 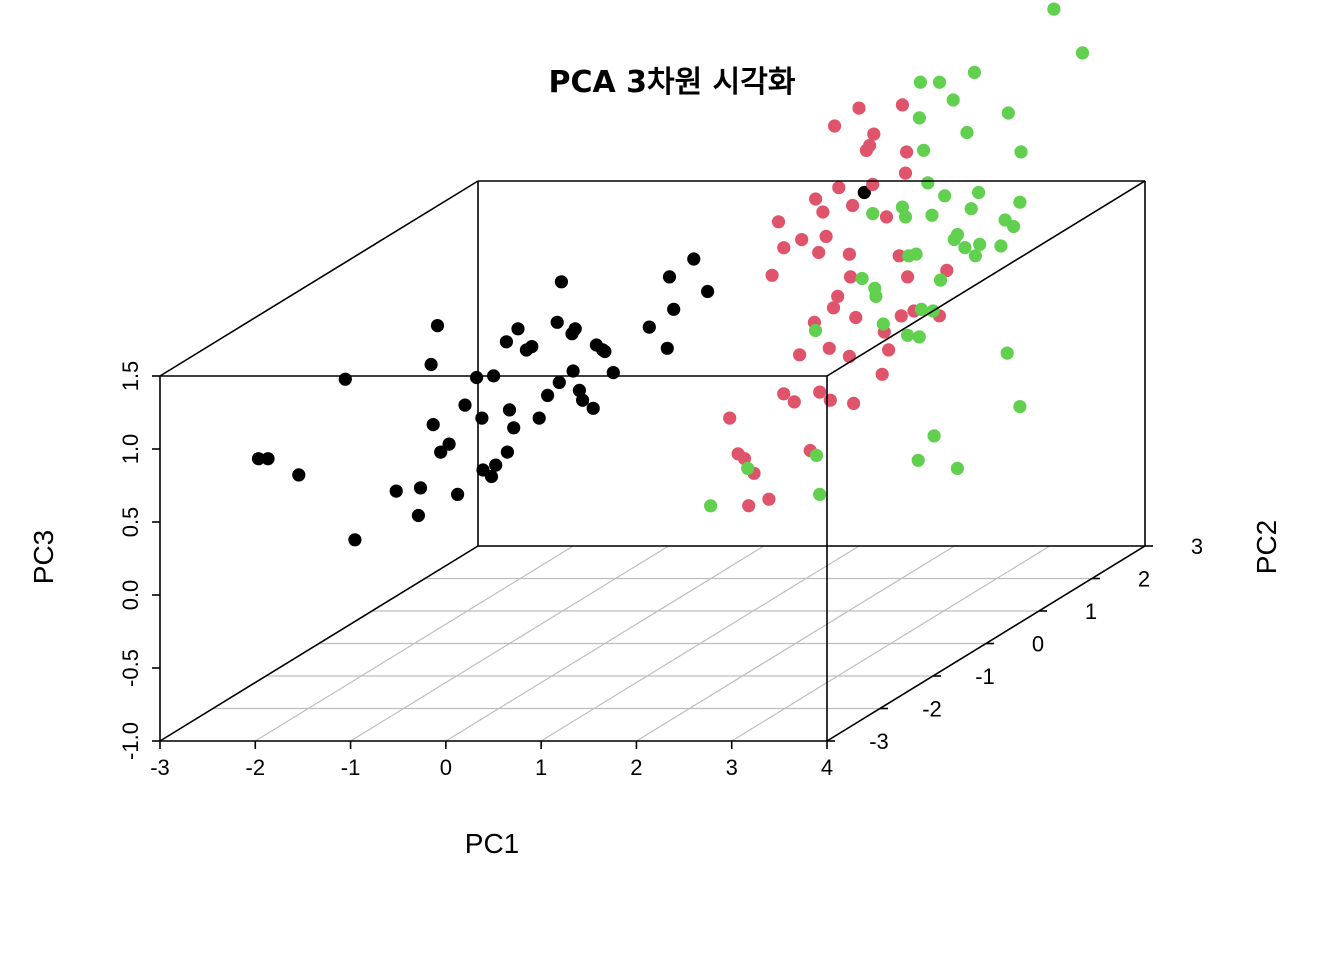 What do you see at coordinates (1266, 547) in the screenshot?
I see `y-axis-label: PC2` at bounding box center [1266, 547].